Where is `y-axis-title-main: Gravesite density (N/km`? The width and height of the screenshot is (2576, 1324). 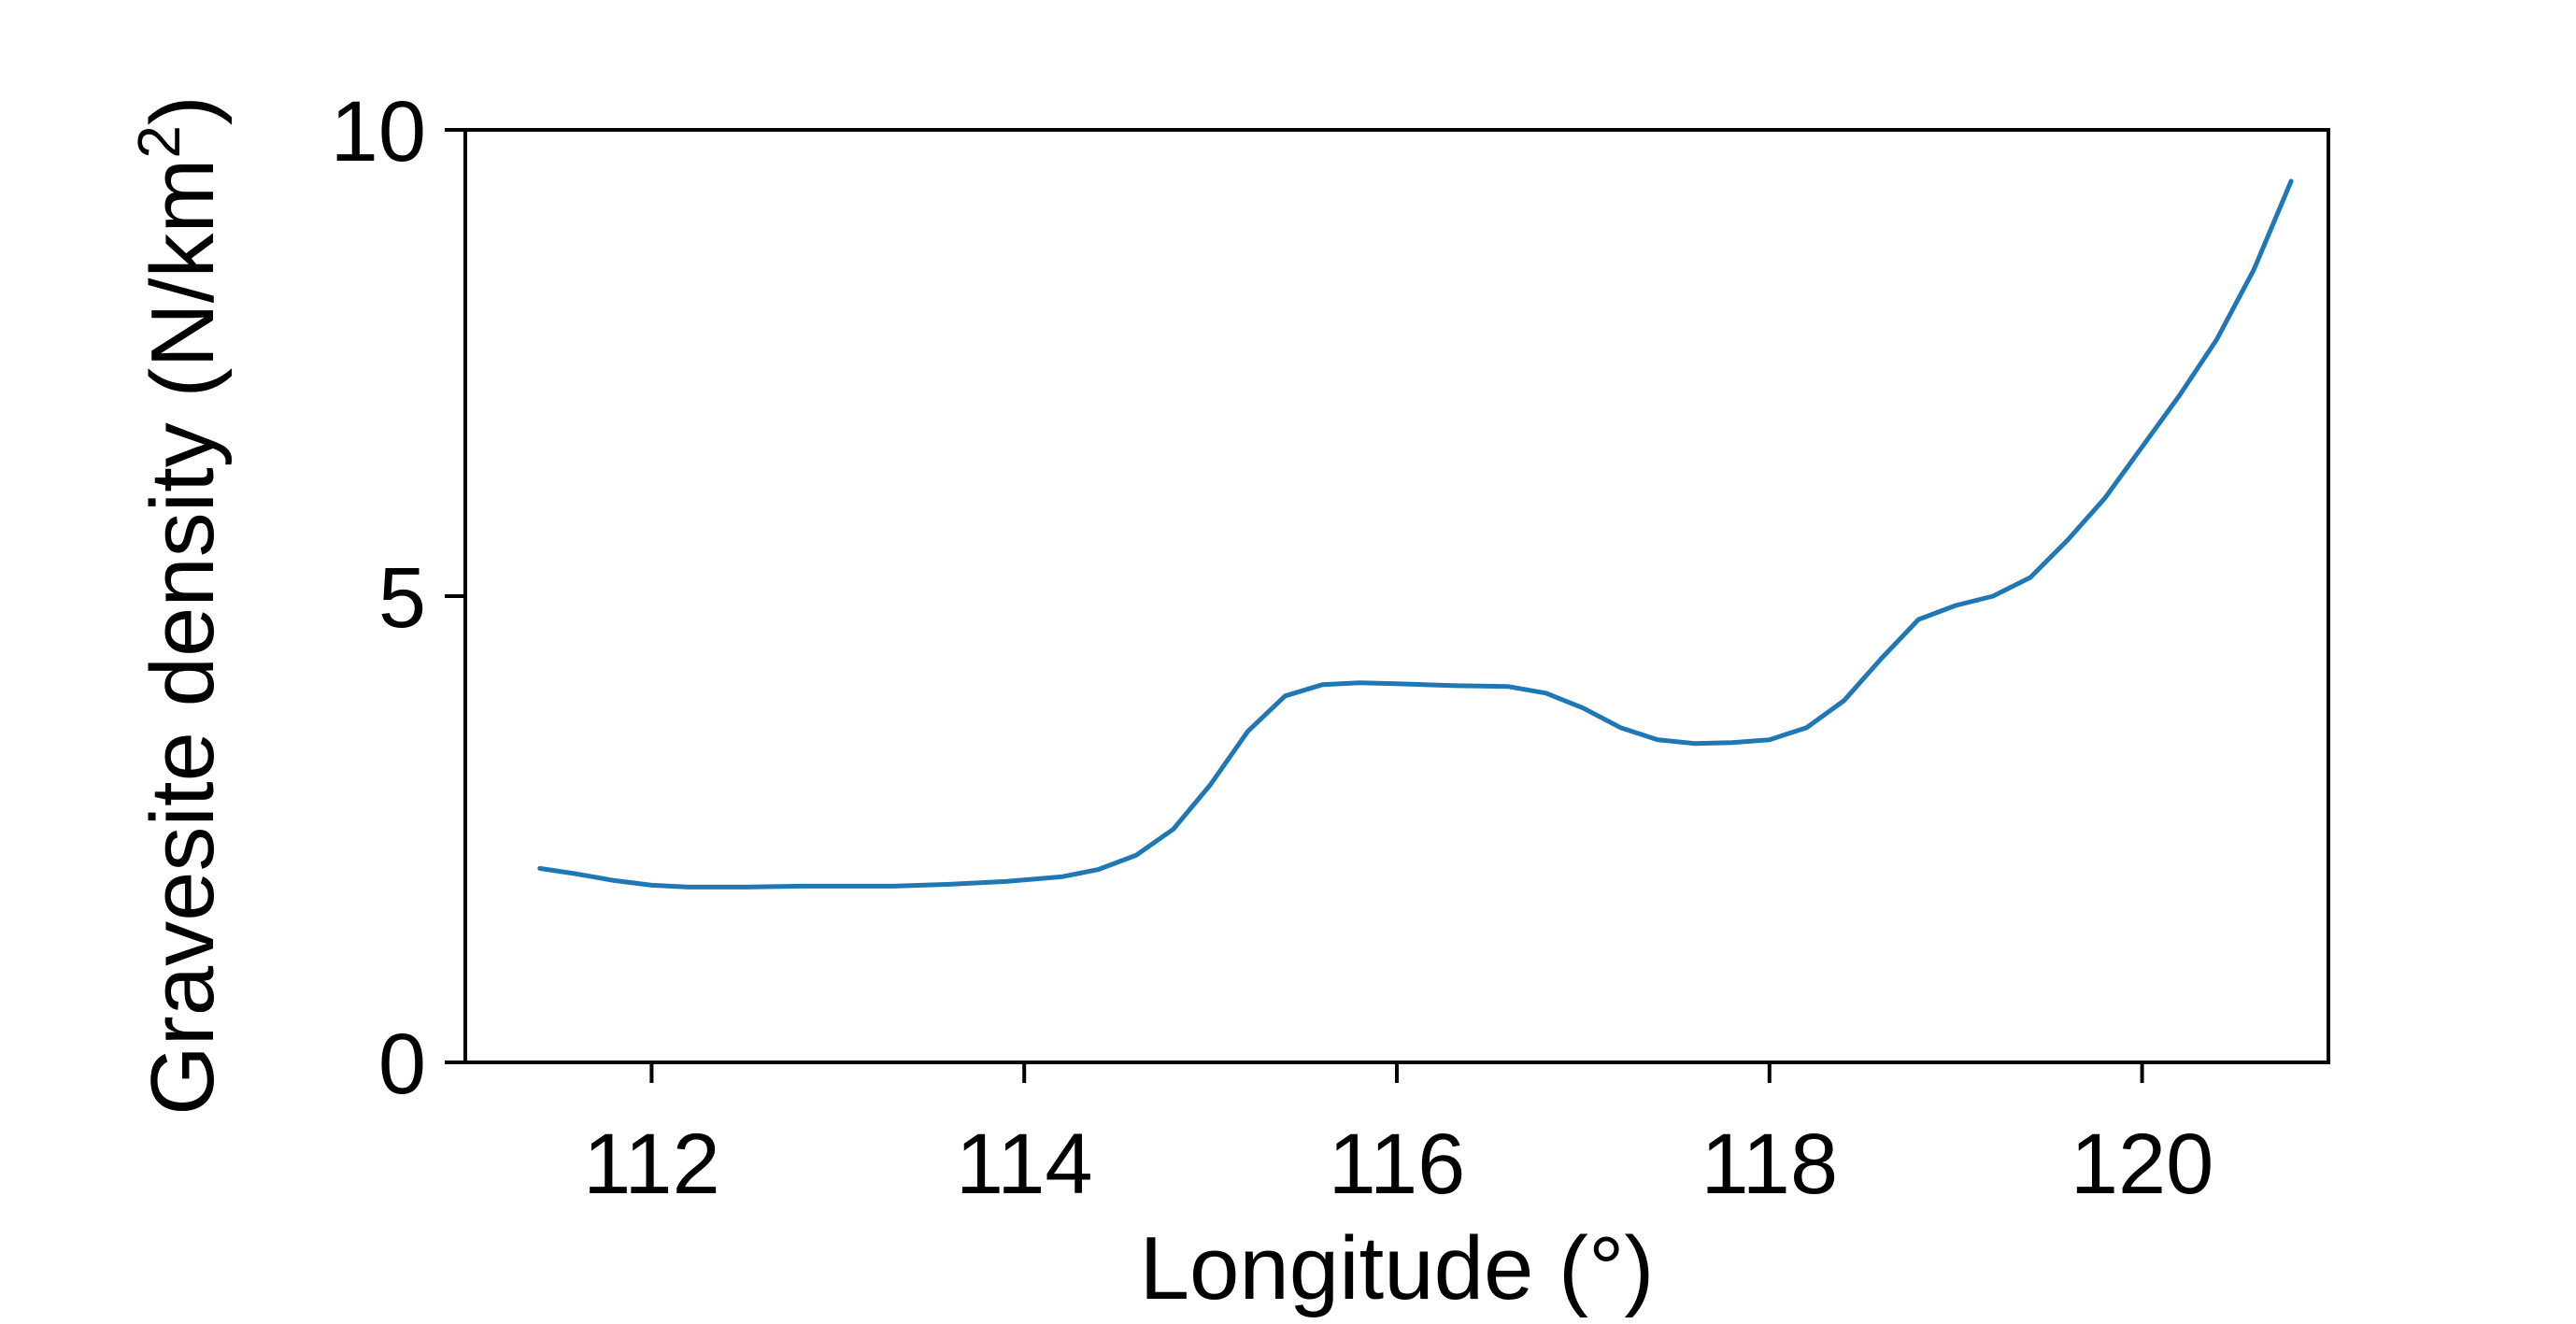
y-axis-title-main: Gravesite density (N/km is located at coordinates (183, 637).